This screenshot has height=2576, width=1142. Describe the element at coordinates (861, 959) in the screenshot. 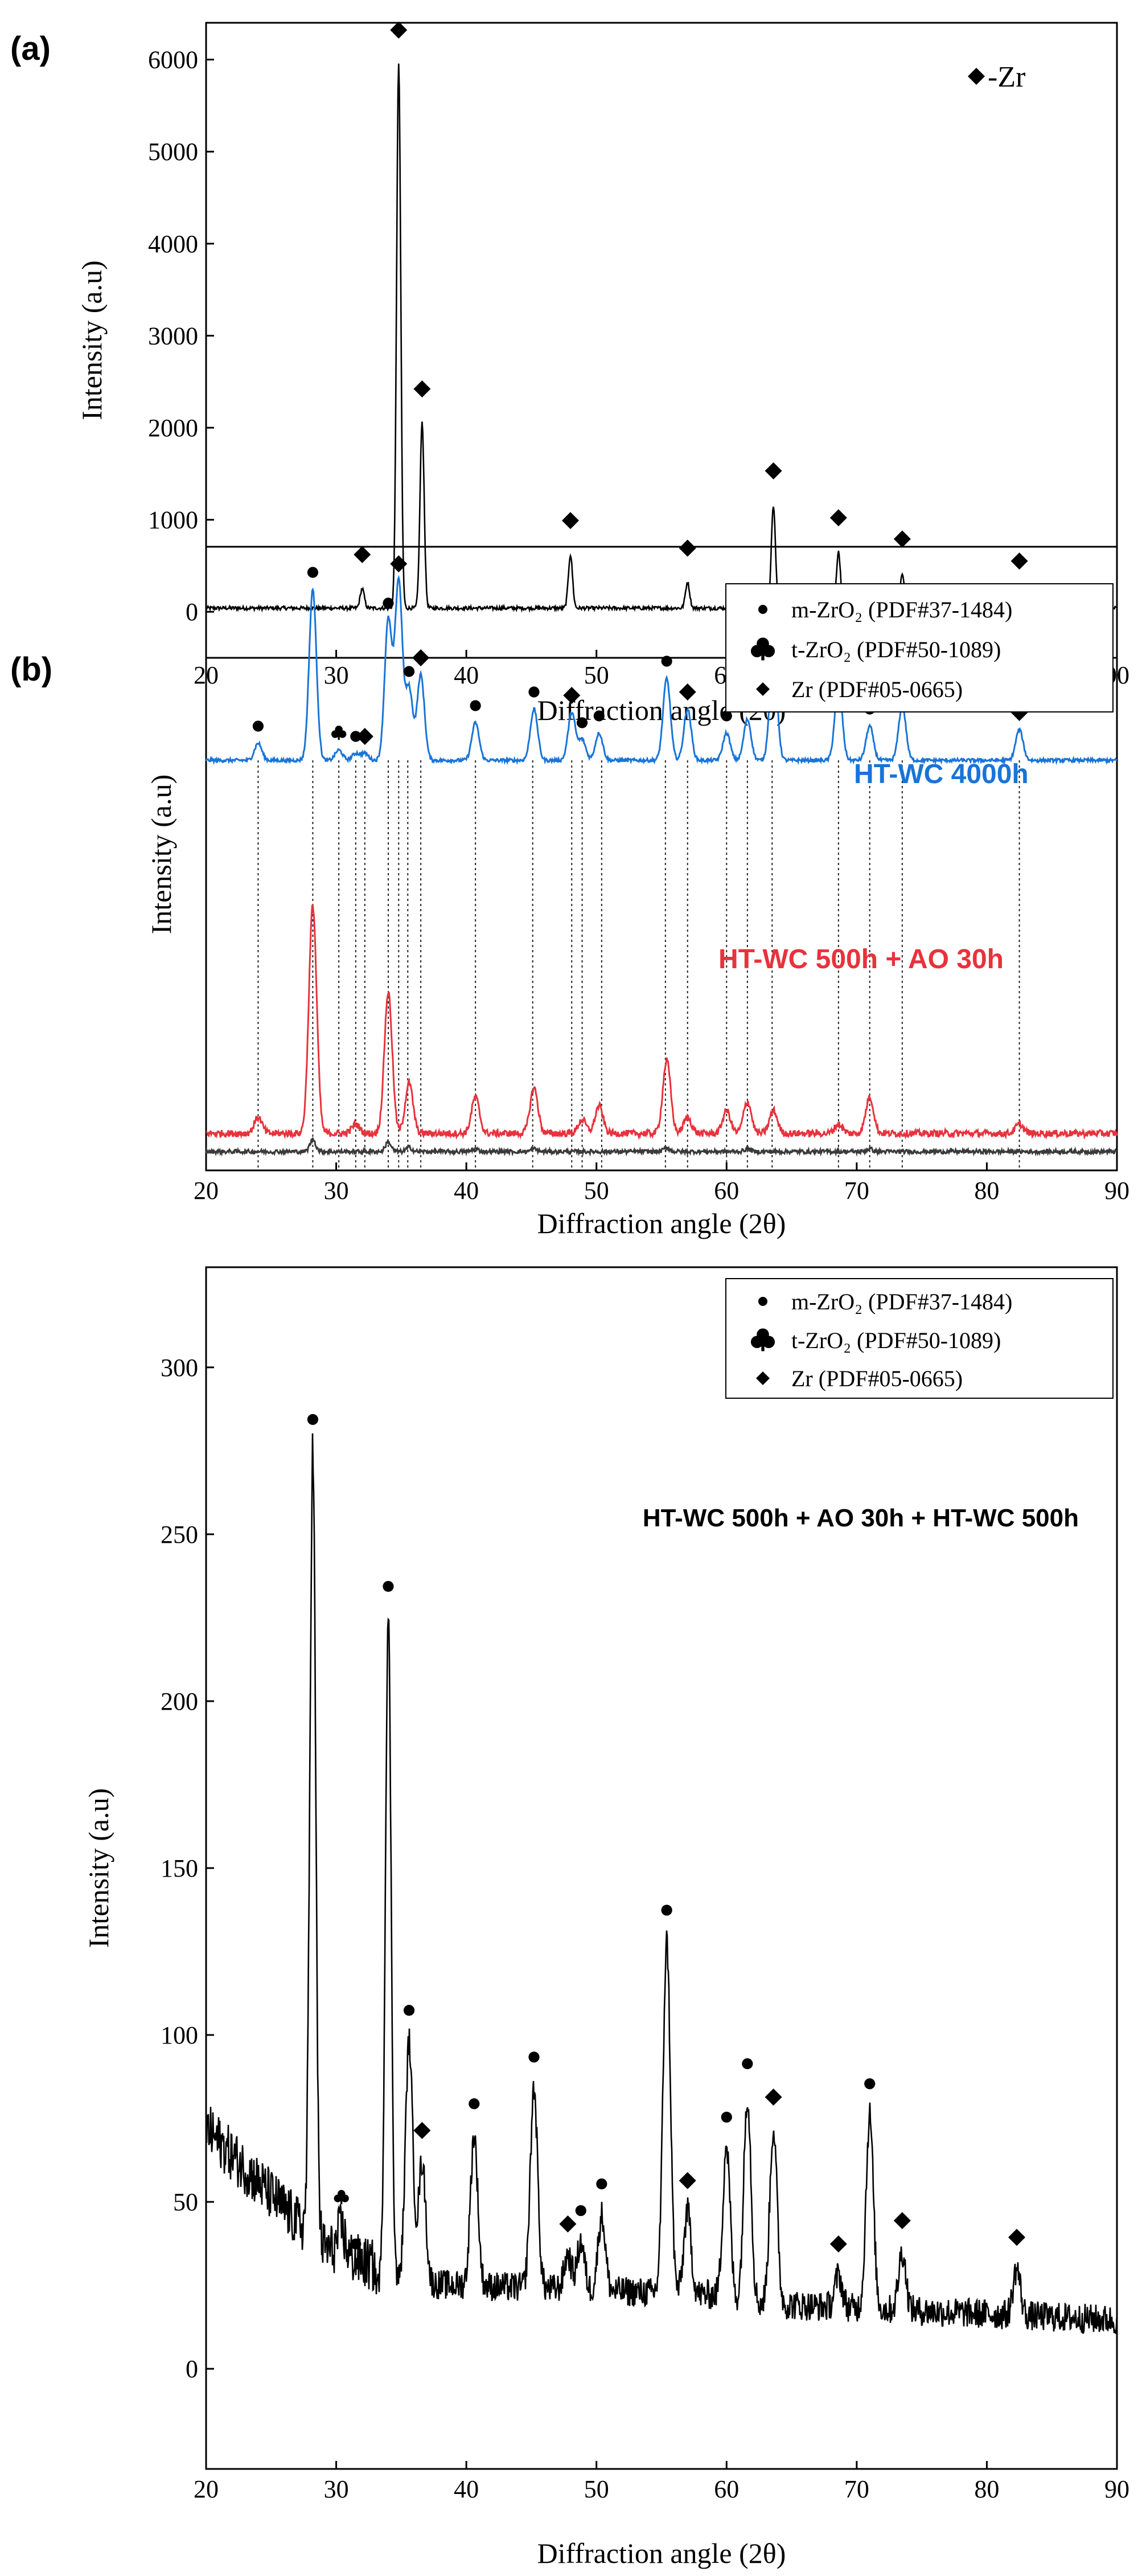

I see `series-label-ht-wc-500h-ao-30h: HT-WC 500h + AO 30h` at that location.